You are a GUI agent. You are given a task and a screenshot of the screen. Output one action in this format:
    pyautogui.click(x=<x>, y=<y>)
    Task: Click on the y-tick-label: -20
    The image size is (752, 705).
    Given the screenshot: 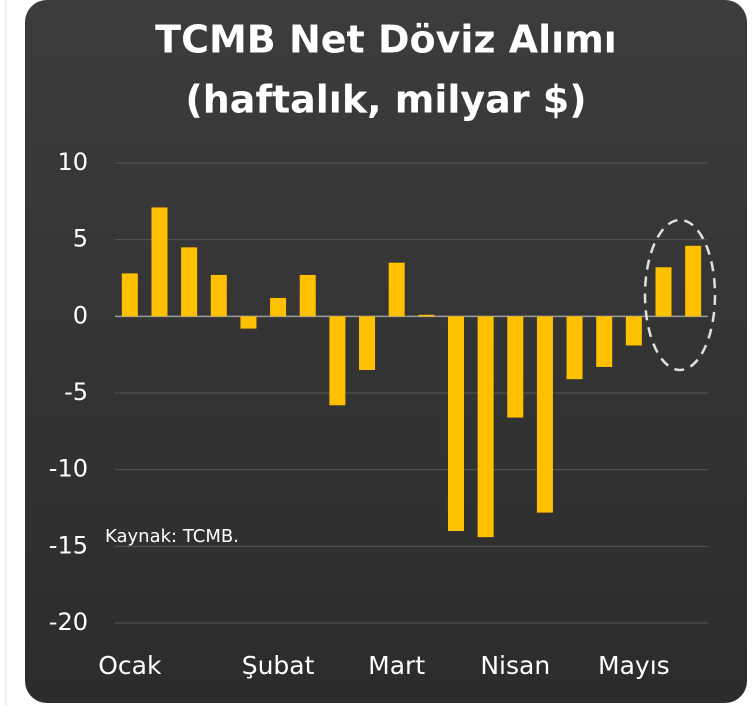 What is the action you would take?
    pyautogui.click(x=68, y=622)
    